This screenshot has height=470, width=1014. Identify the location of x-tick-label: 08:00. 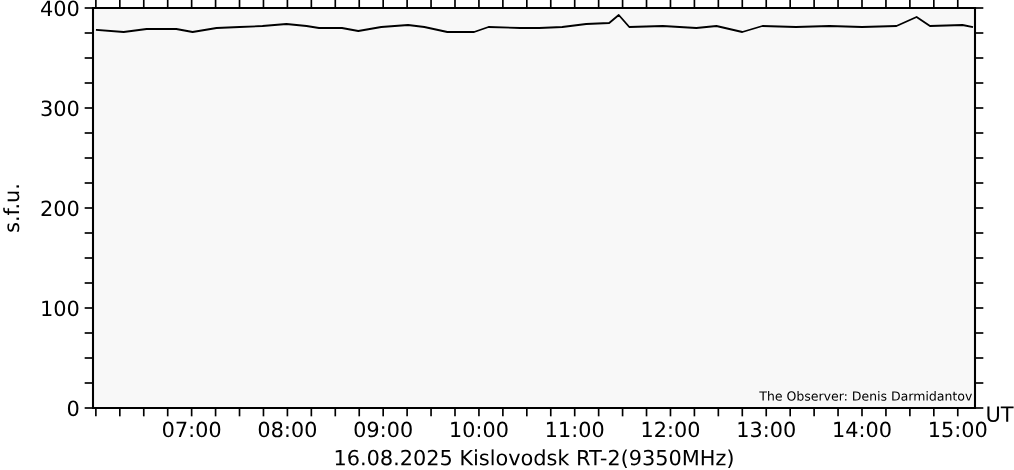
(287, 429).